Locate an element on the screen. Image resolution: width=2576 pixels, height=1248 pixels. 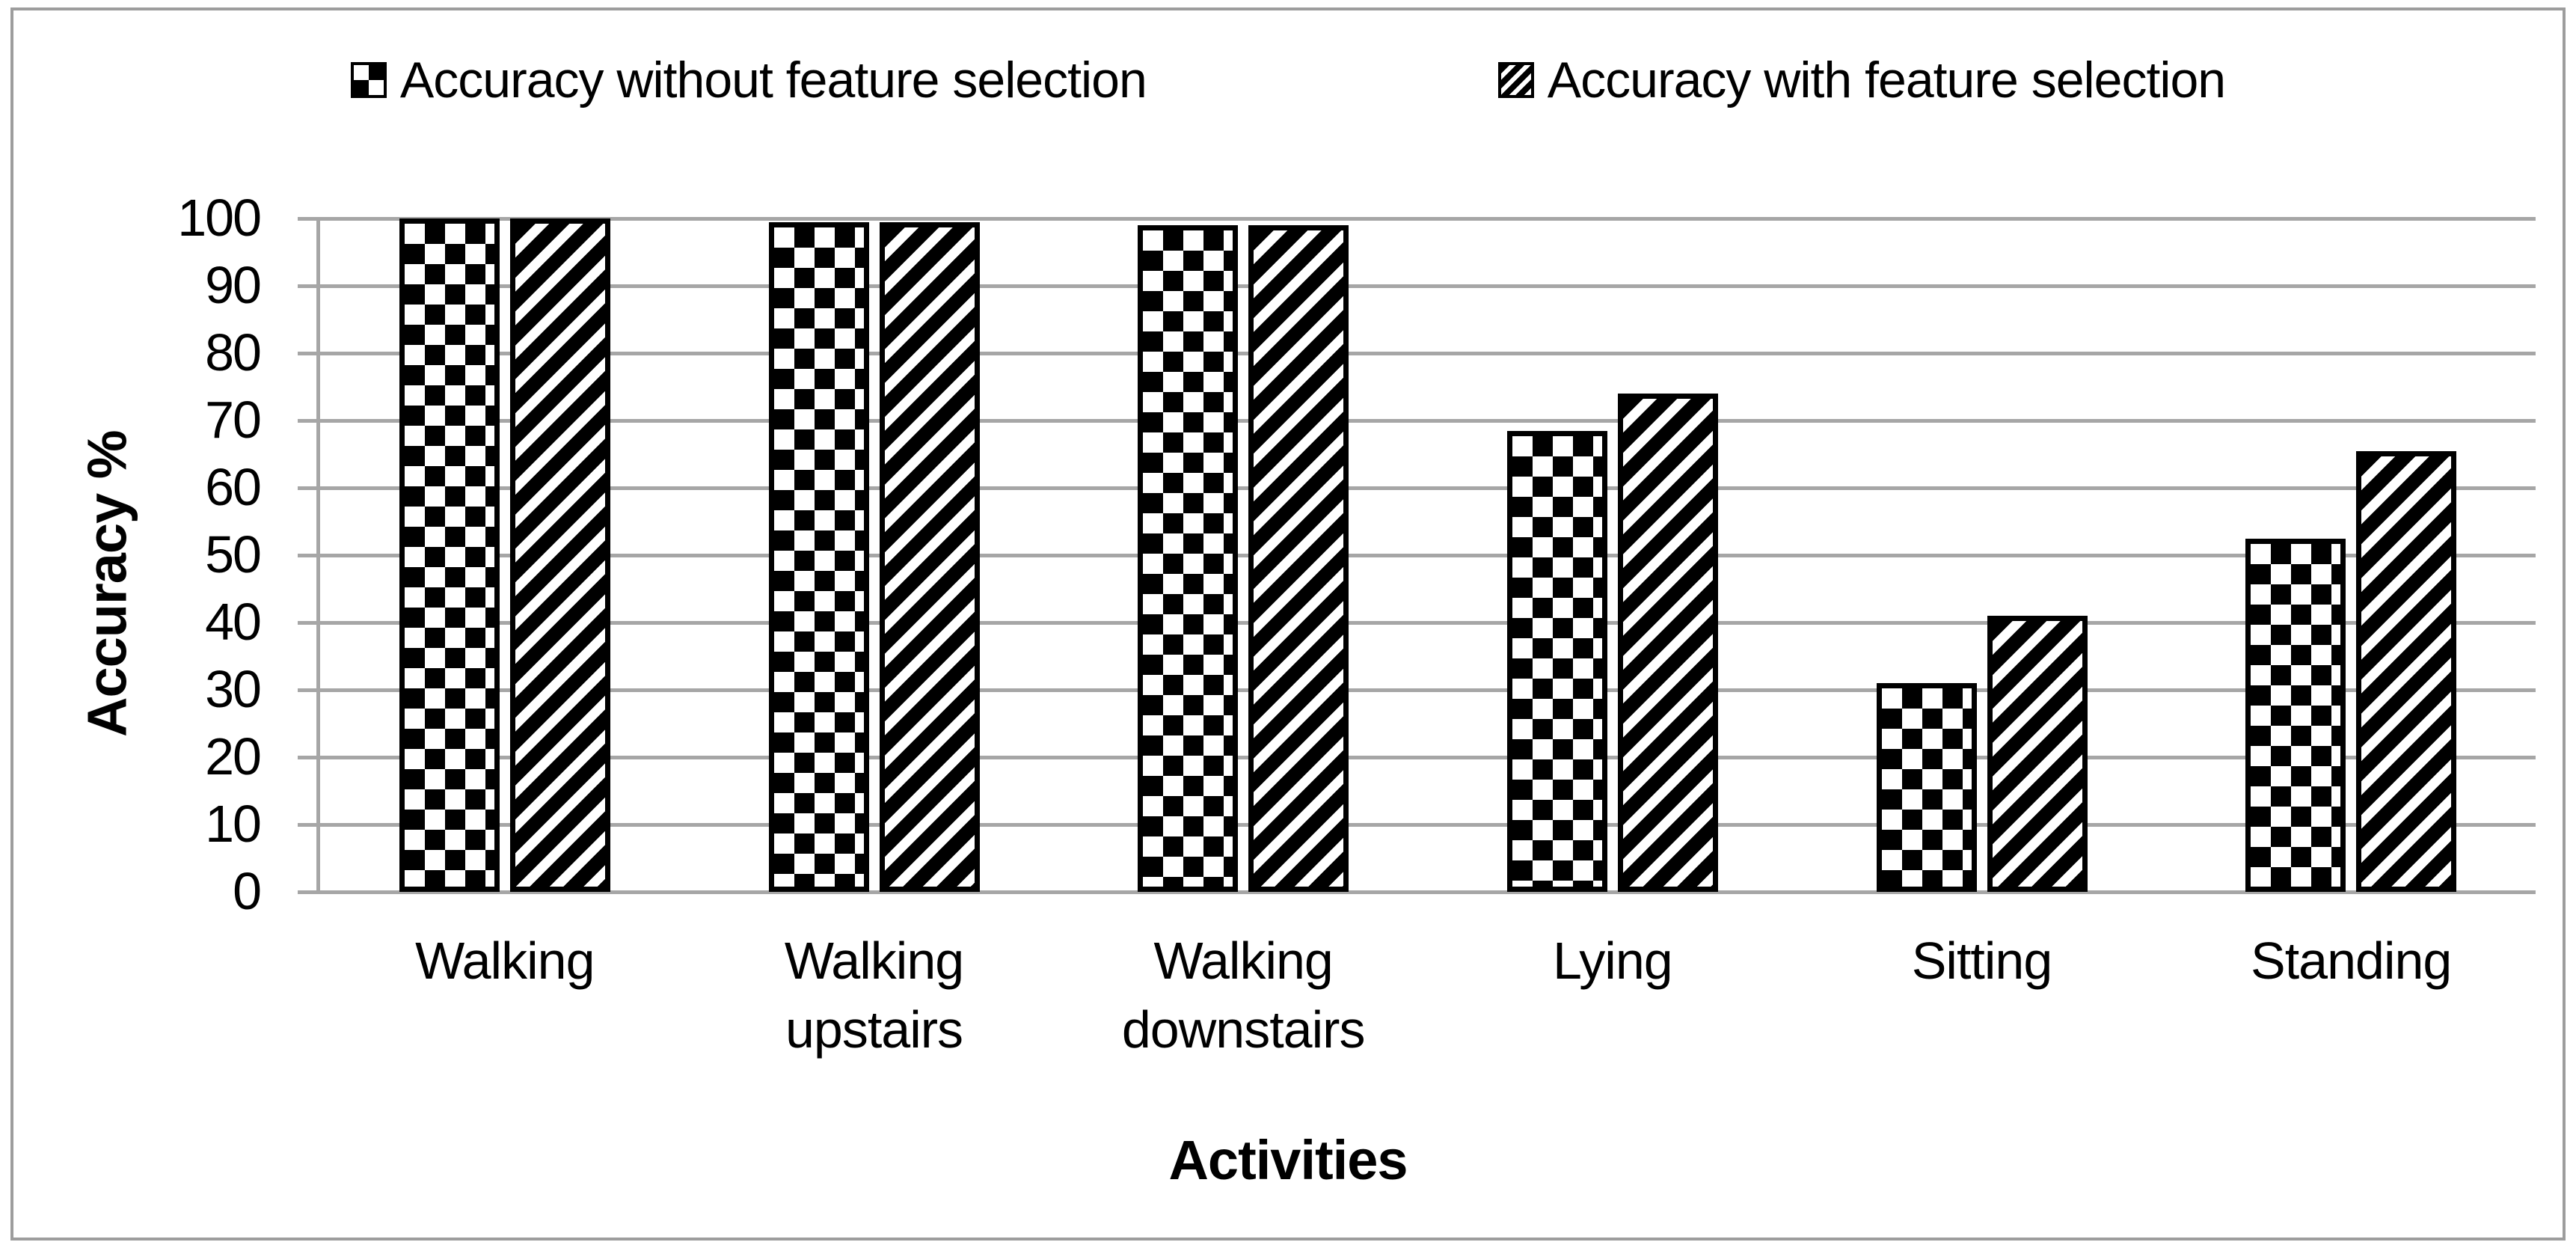
legend-item-with-feature-selection: Accuracy with feature selection is located at coordinates (1861, 80).